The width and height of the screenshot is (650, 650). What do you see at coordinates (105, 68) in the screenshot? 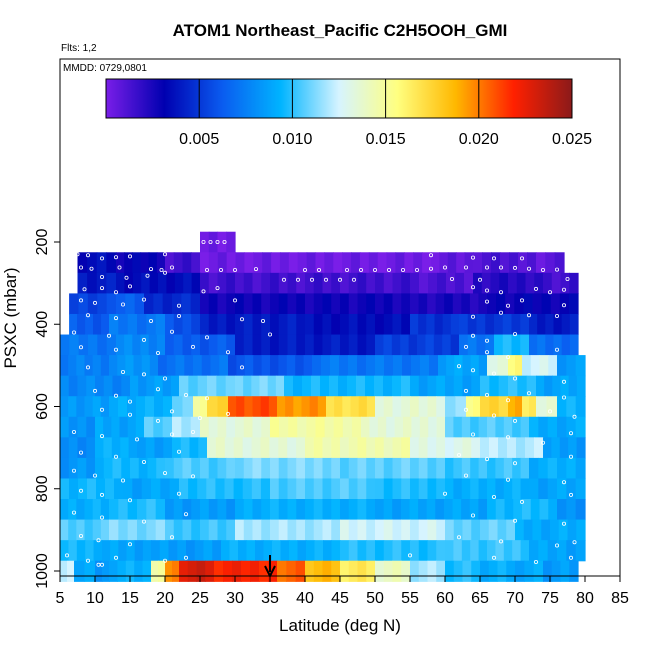
I see `mmdd-label: MMDD: 0729,0801` at bounding box center [105, 68].